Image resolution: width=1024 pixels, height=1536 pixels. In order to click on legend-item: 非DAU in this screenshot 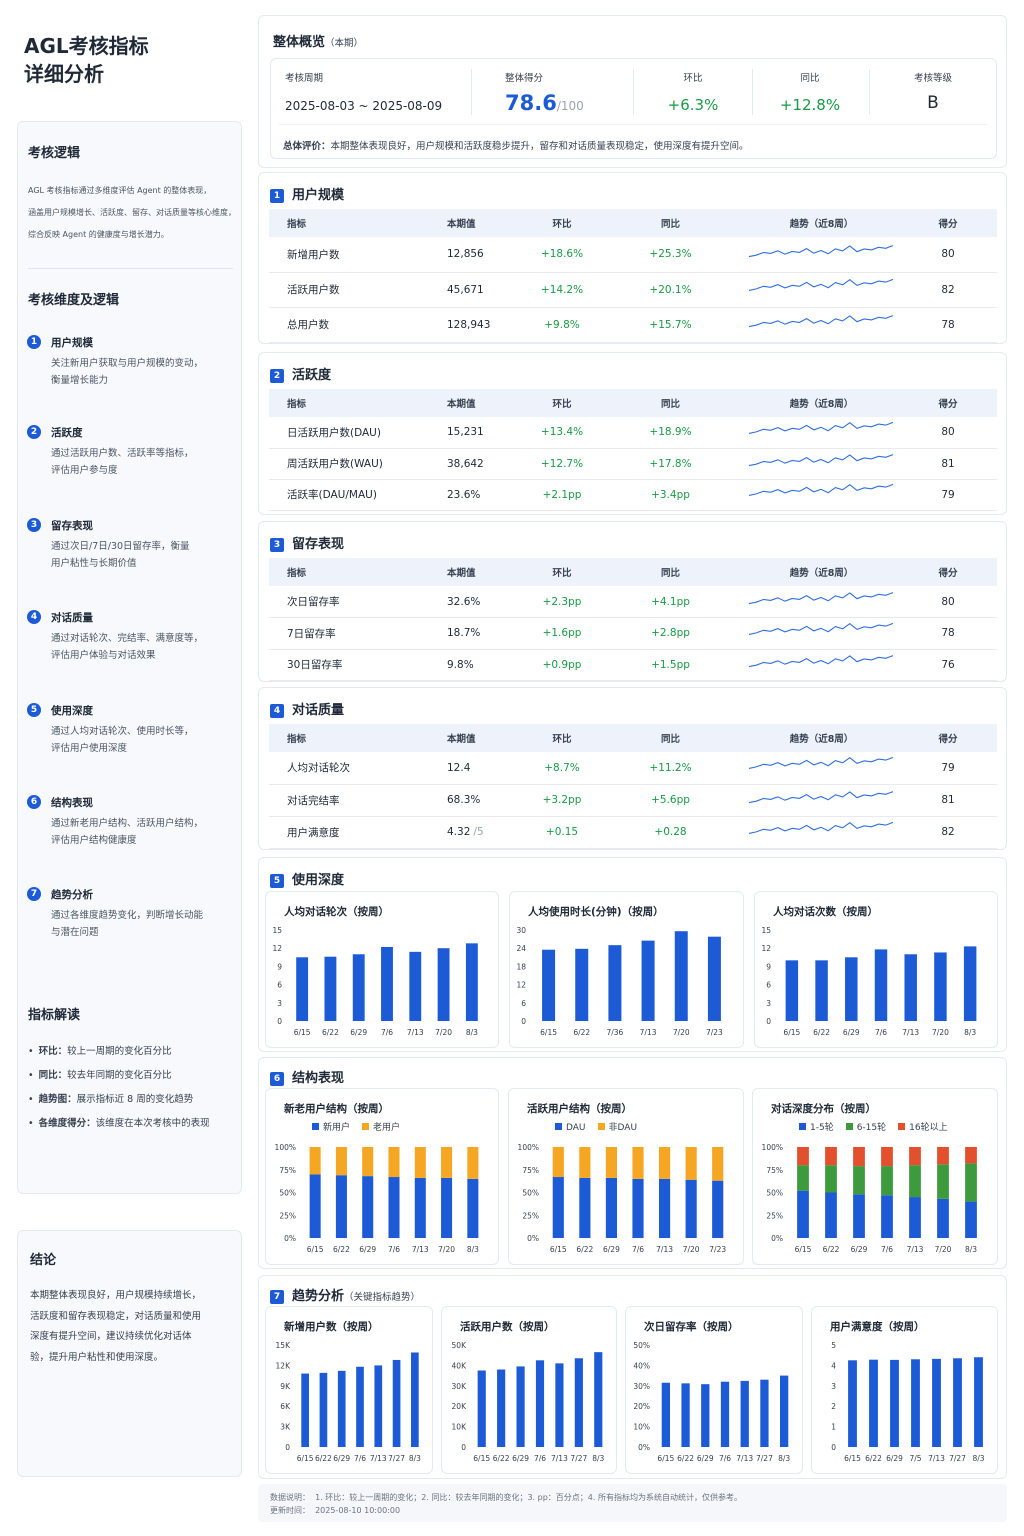, I will do `click(617, 1128)`.